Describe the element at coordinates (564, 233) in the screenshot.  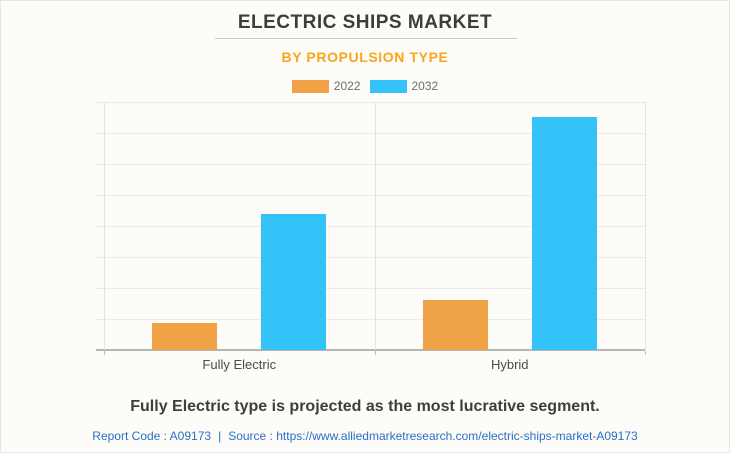
I see `bar-hybrid-2032` at that location.